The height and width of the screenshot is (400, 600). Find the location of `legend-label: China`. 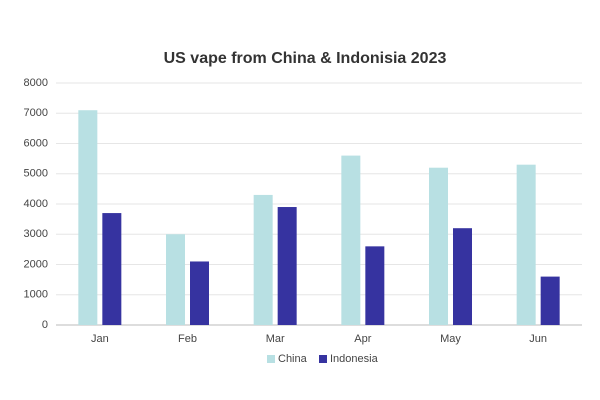

legend-label: China is located at coordinates (293, 359).